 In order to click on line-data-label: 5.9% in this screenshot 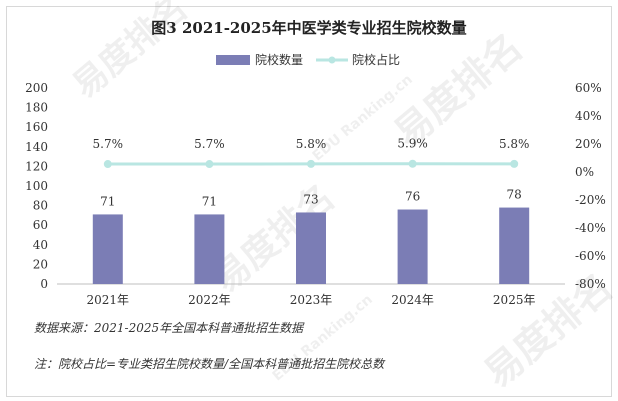, I will do `click(412, 144)`.